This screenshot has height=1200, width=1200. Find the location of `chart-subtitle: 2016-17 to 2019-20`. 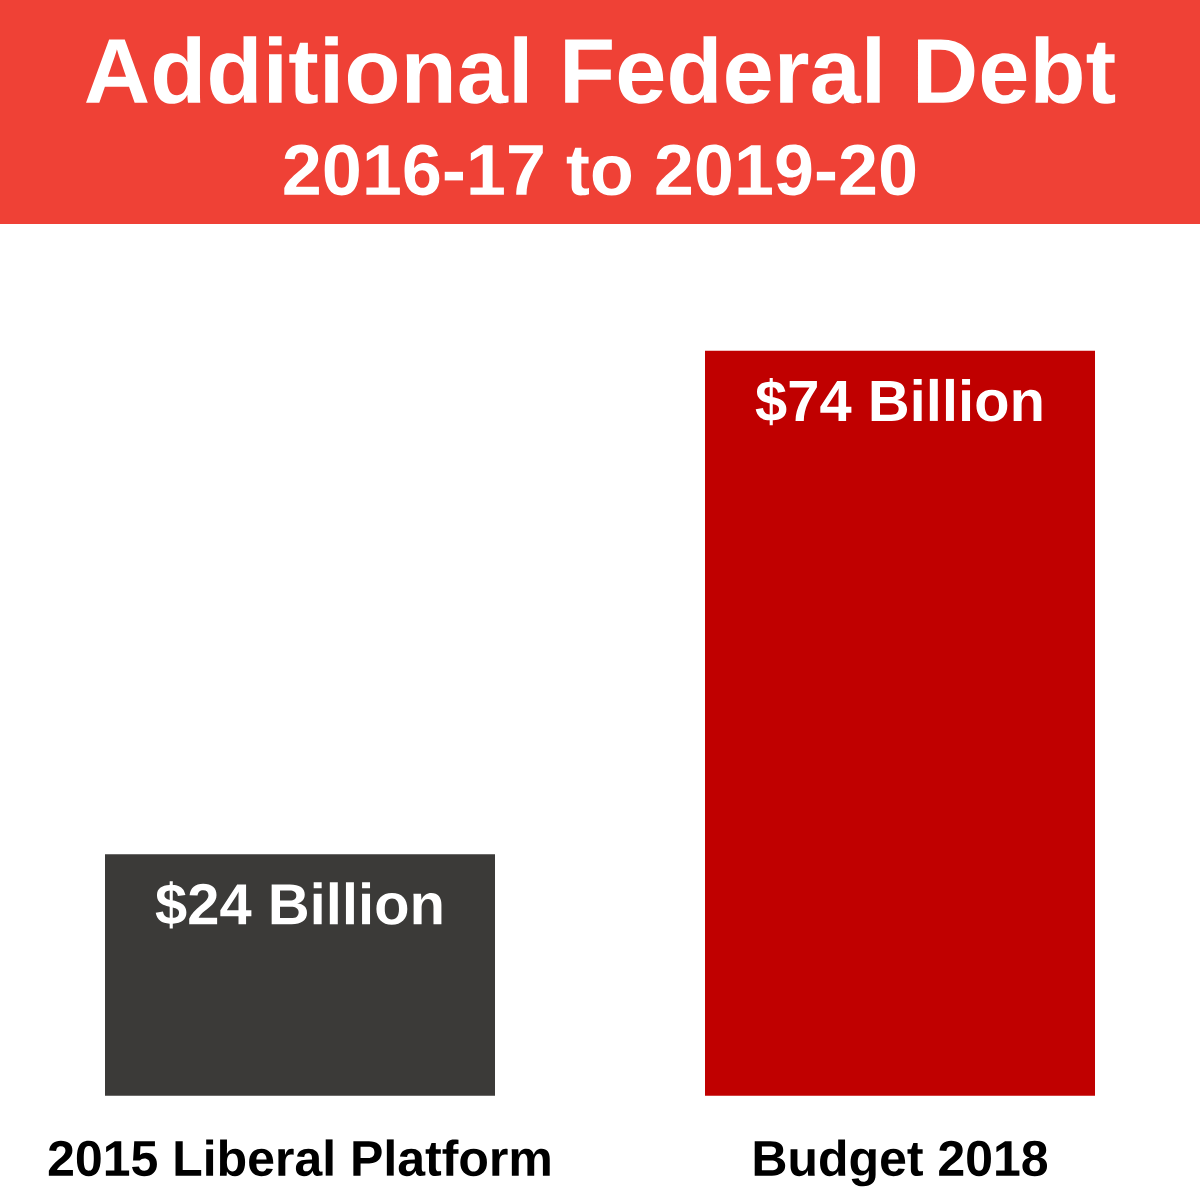

chart-subtitle: 2016-17 to 2019-20 is located at coordinates (600, 170).